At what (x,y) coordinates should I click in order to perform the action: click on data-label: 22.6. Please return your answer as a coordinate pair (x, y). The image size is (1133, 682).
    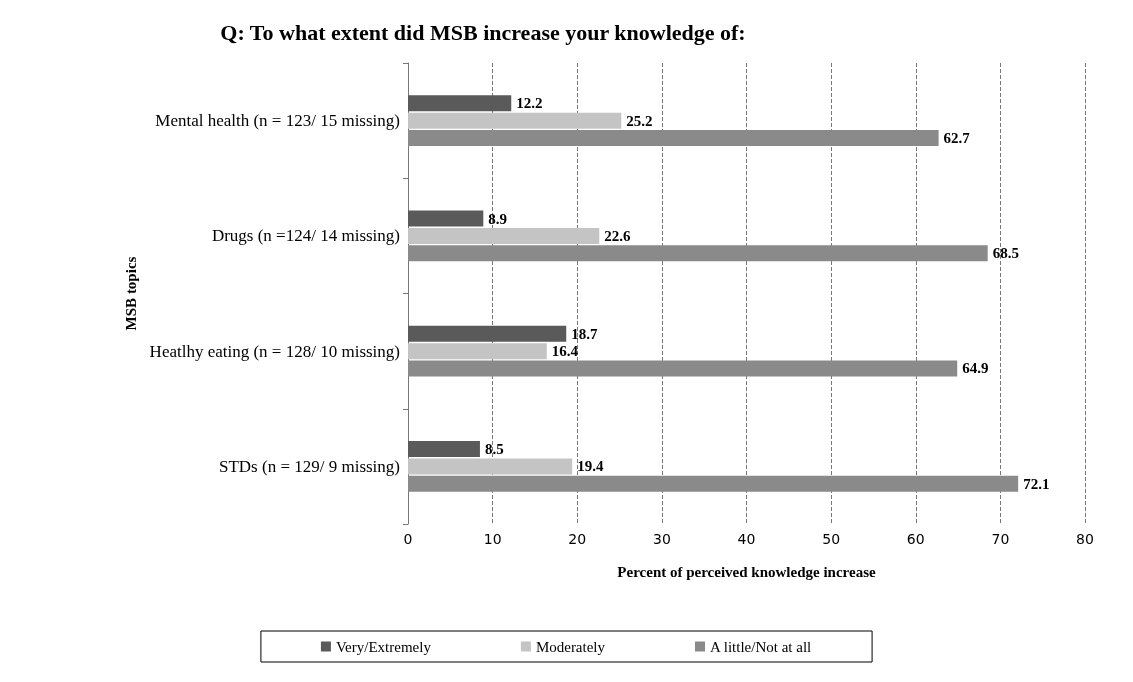
    Looking at the image, I should click on (617, 235).